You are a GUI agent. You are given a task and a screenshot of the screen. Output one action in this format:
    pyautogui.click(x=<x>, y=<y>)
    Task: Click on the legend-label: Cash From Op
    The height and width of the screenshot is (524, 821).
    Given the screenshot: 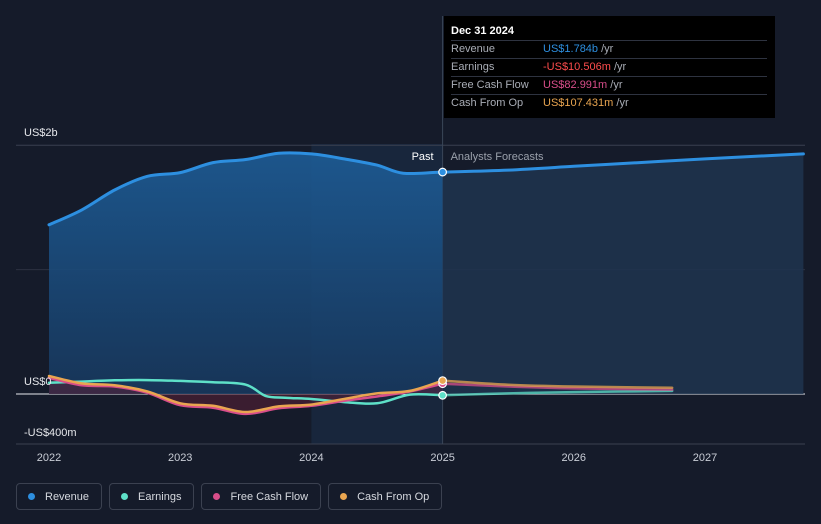 What is the action you would take?
    pyautogui.click(x=393, y=496)
    